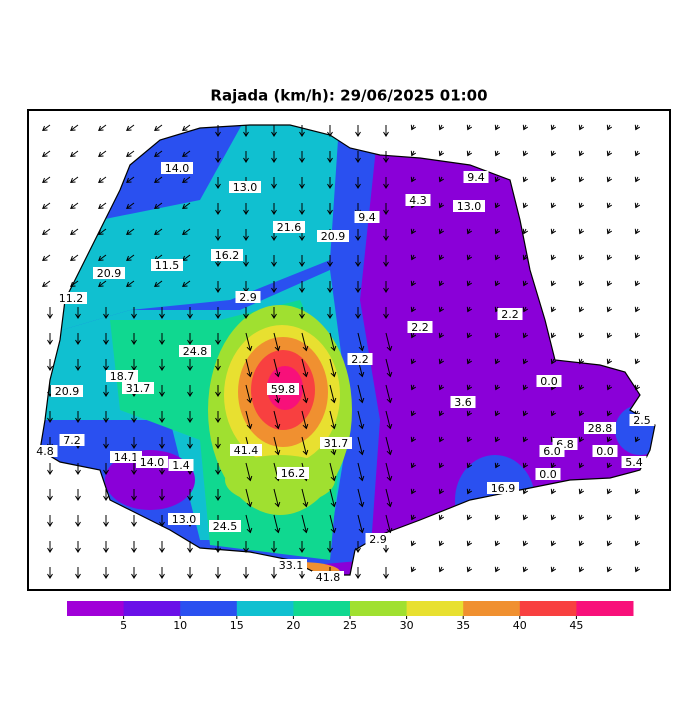 This screenshot has height=704, width=700. Describe the element at coordinates (283, 389) in the screenshot. I see `station-label: 59.8` at that location.